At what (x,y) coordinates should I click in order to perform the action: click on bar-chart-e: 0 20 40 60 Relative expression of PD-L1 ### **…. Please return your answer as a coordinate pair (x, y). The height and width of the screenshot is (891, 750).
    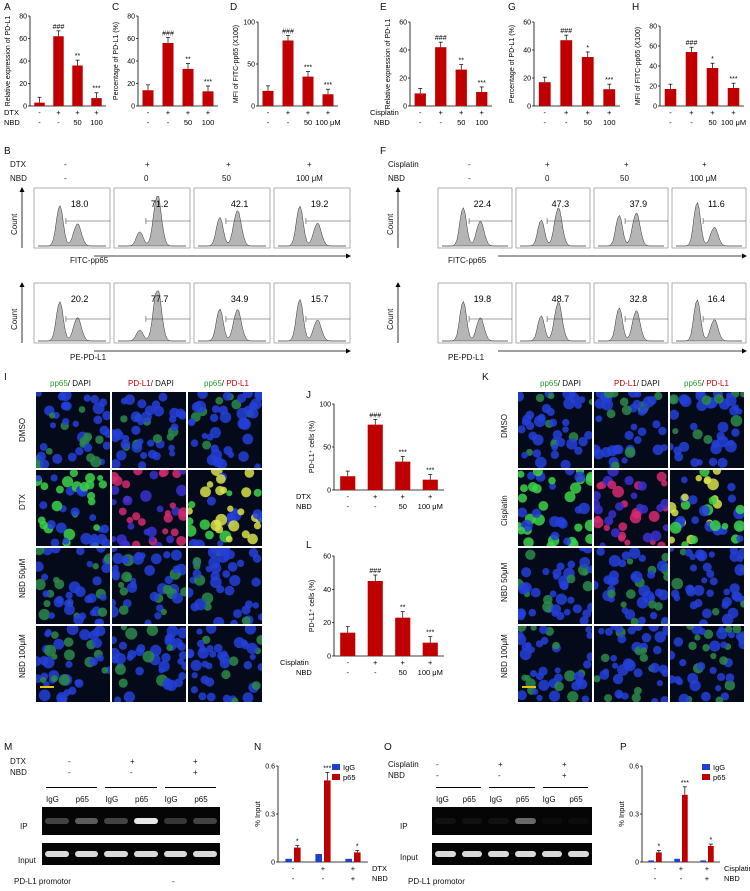
    Looking at the image, I should click on (431, 73).